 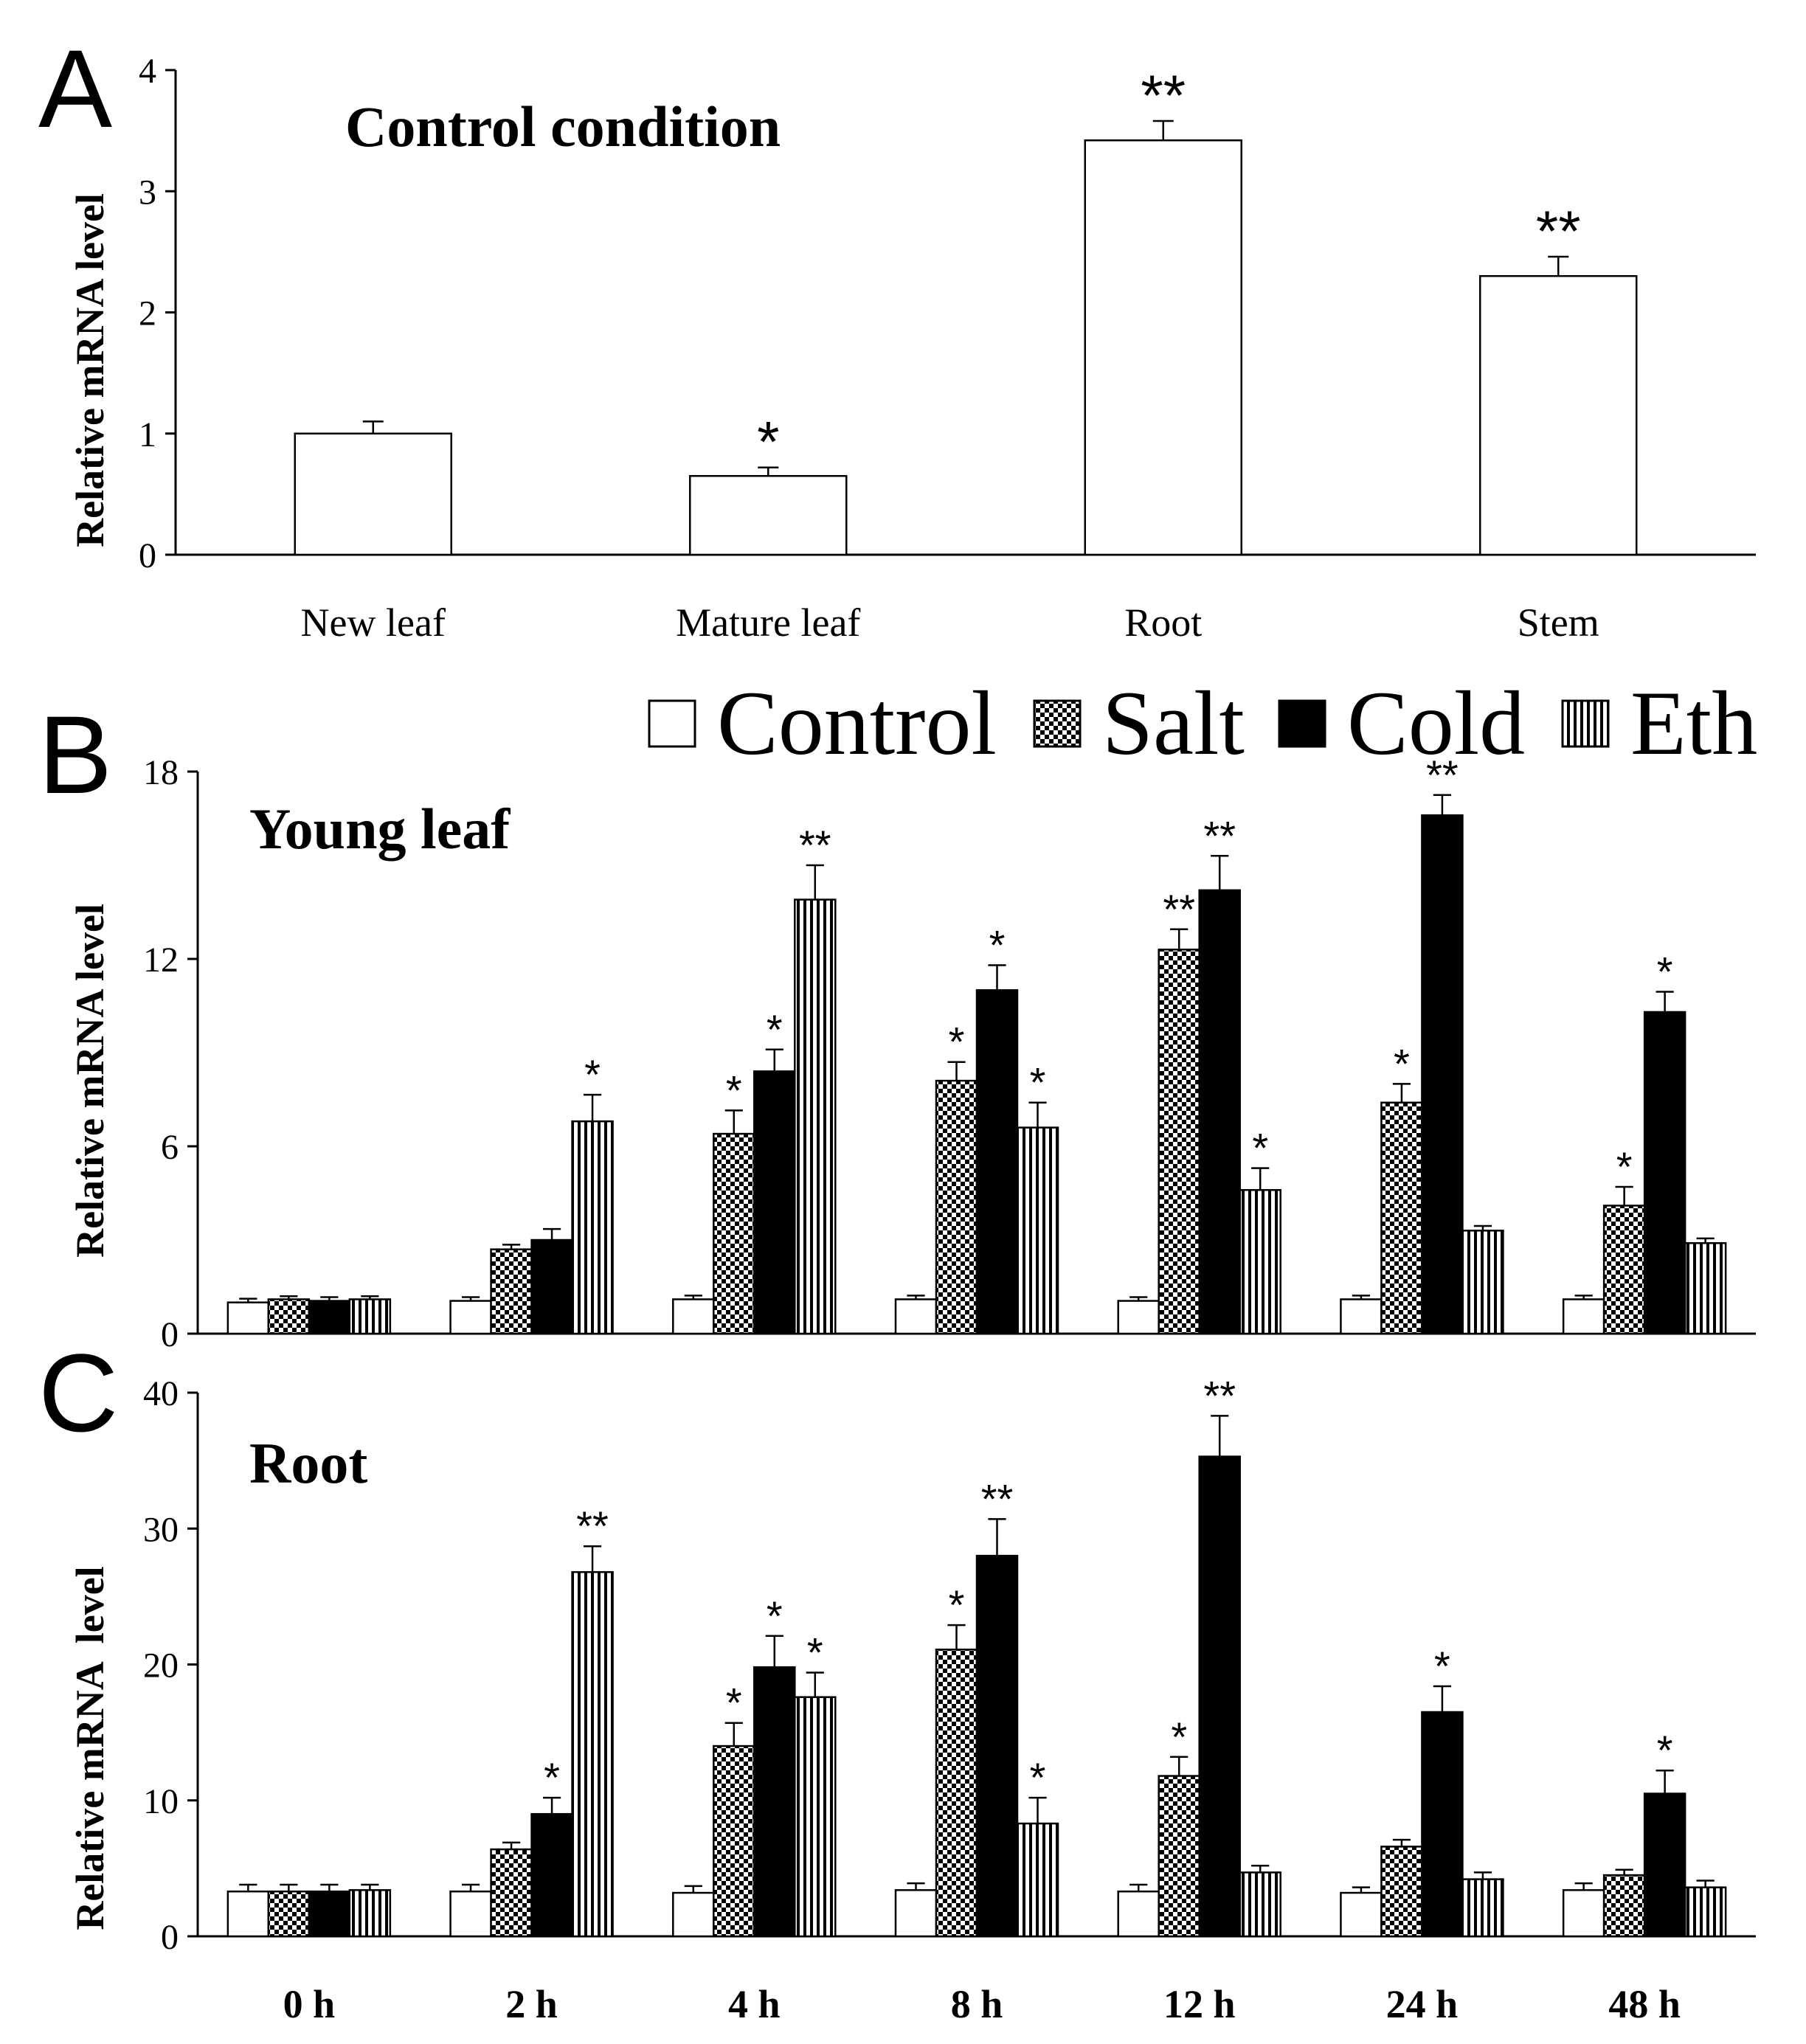 What do you see at coordinates (1422, 2004) in the screenshot?
I see `pc-category-label: 24 h` at bounding box center [1422, 2004].